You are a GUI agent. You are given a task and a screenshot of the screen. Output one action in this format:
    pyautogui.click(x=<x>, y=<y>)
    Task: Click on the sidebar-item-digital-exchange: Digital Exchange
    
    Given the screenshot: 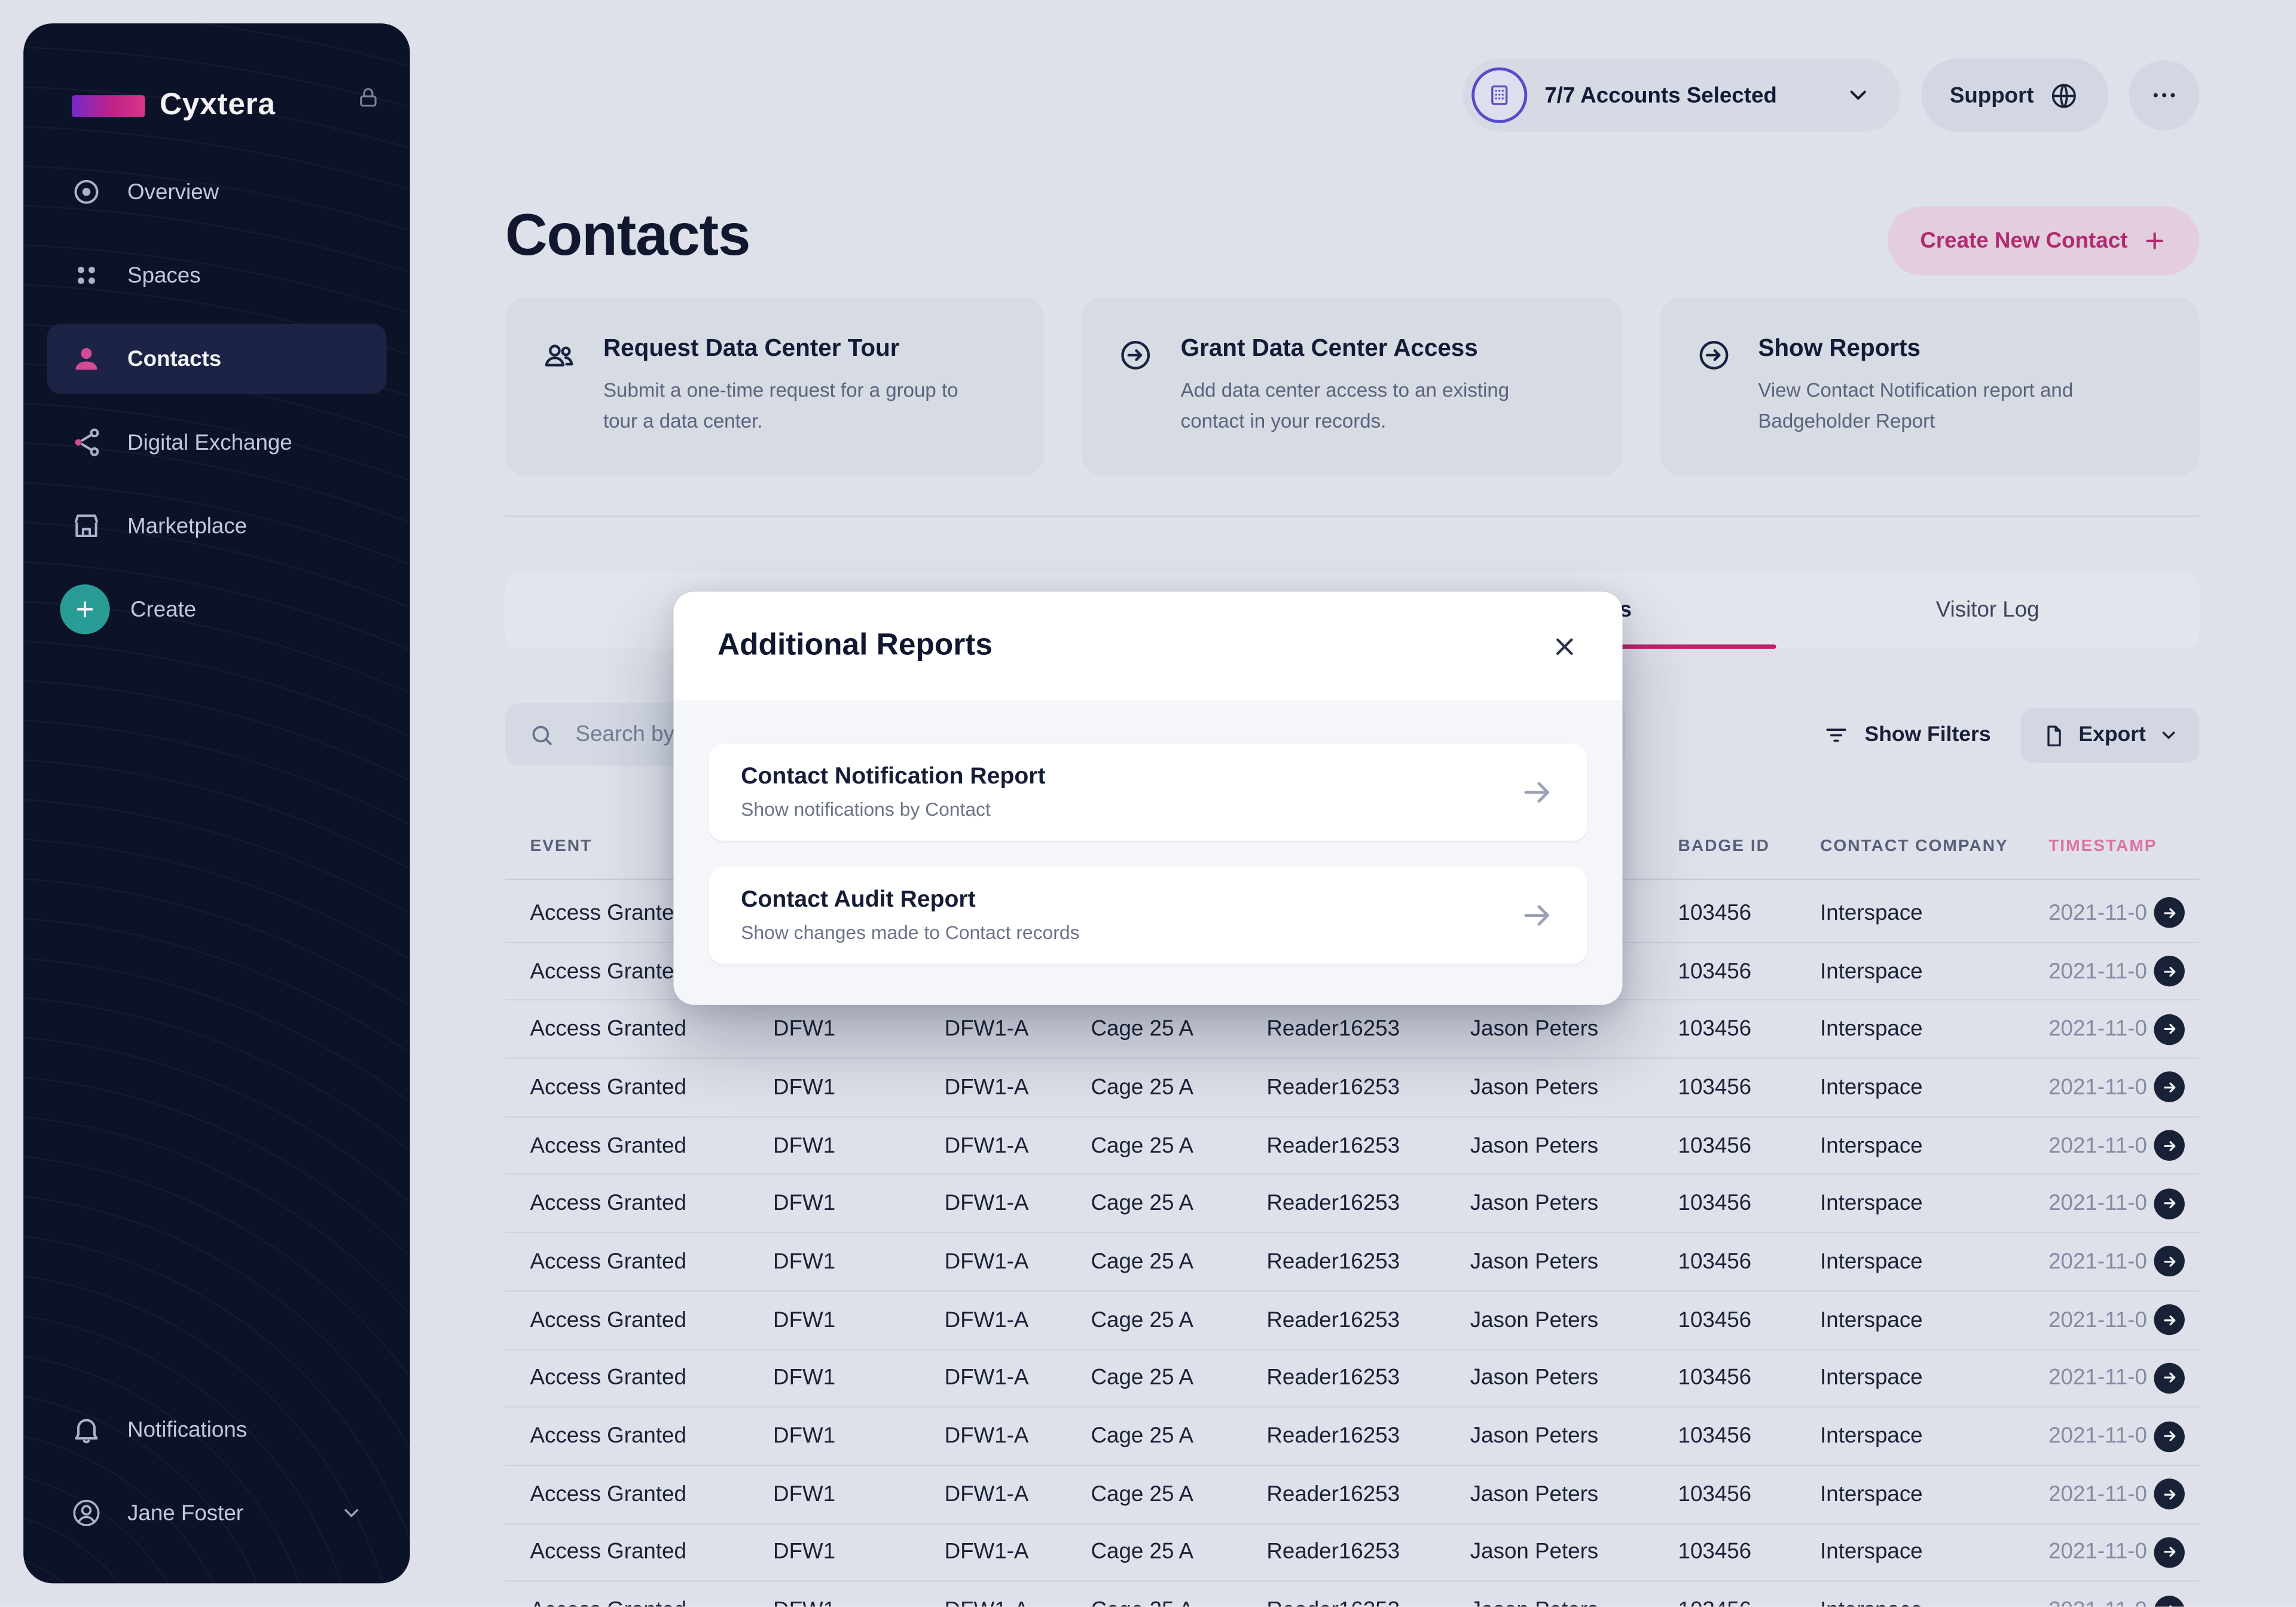 What is the action you would take?
    pyautogui.click(x=216, y=443)
    